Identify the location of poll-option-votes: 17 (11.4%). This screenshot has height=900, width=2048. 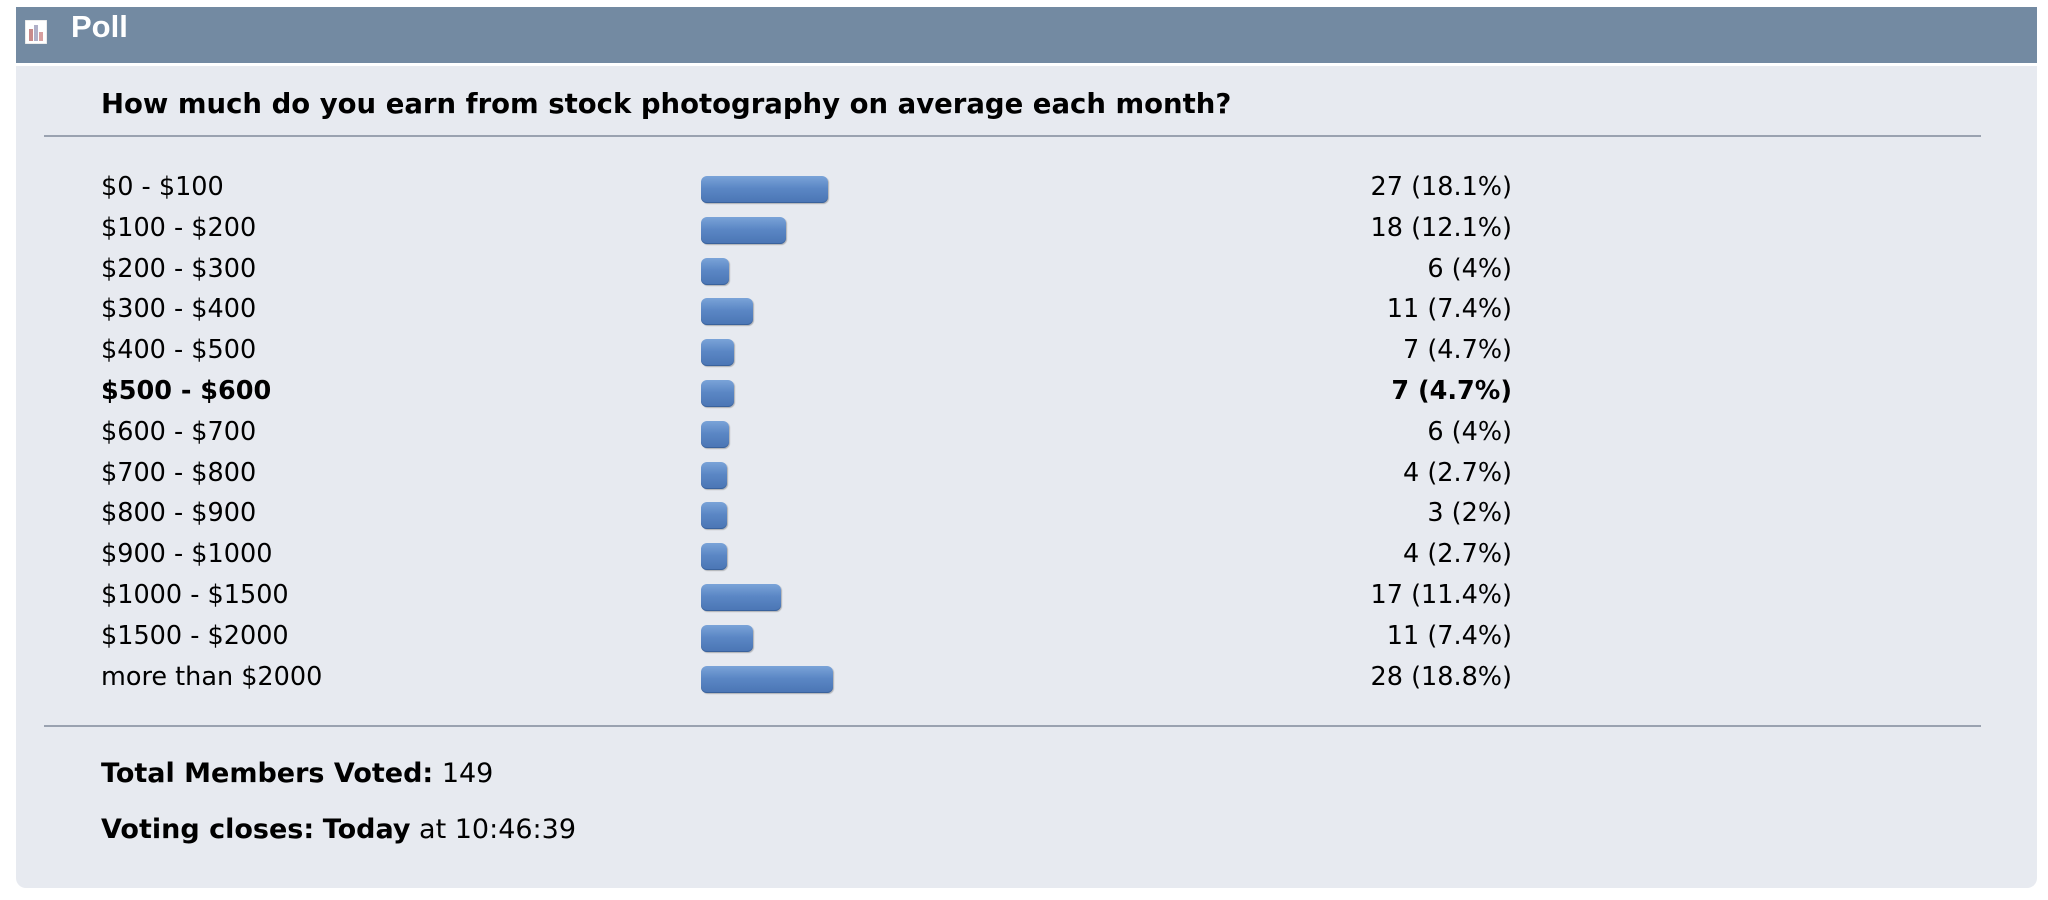
(1441, 595).